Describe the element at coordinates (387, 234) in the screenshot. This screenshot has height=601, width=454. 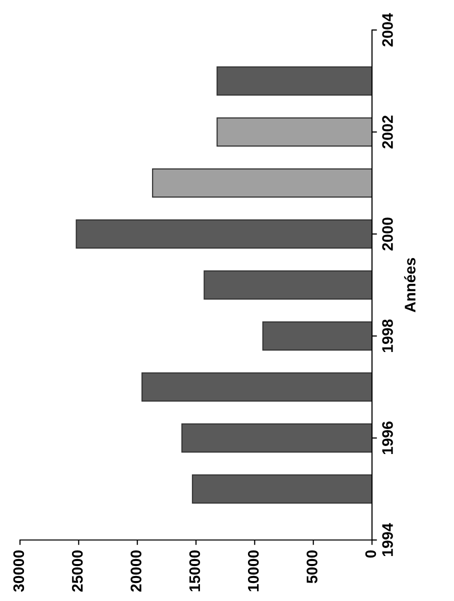
I see `y-tick-label: 2000` at that location.